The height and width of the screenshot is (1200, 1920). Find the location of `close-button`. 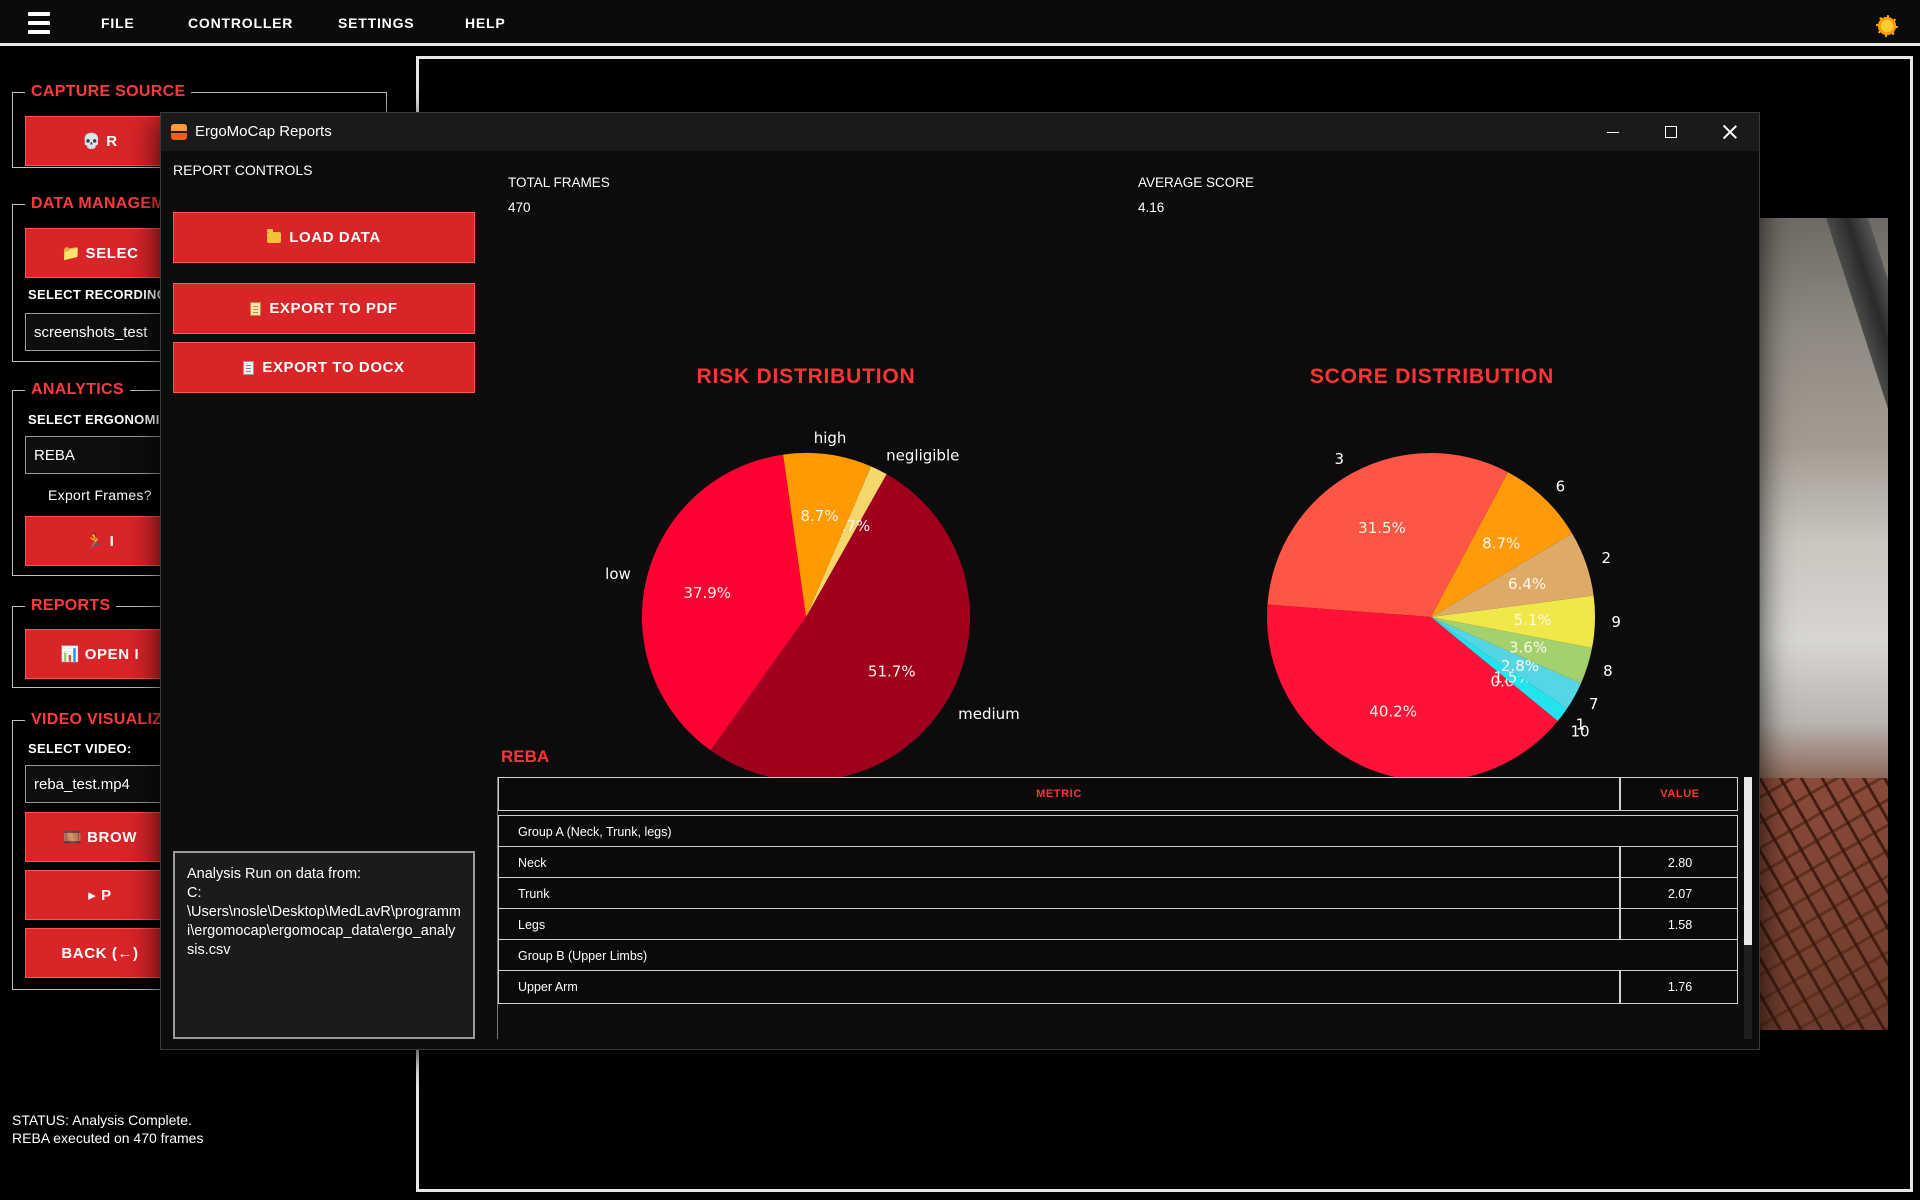

close-button is located at coordinates (1730, 132).